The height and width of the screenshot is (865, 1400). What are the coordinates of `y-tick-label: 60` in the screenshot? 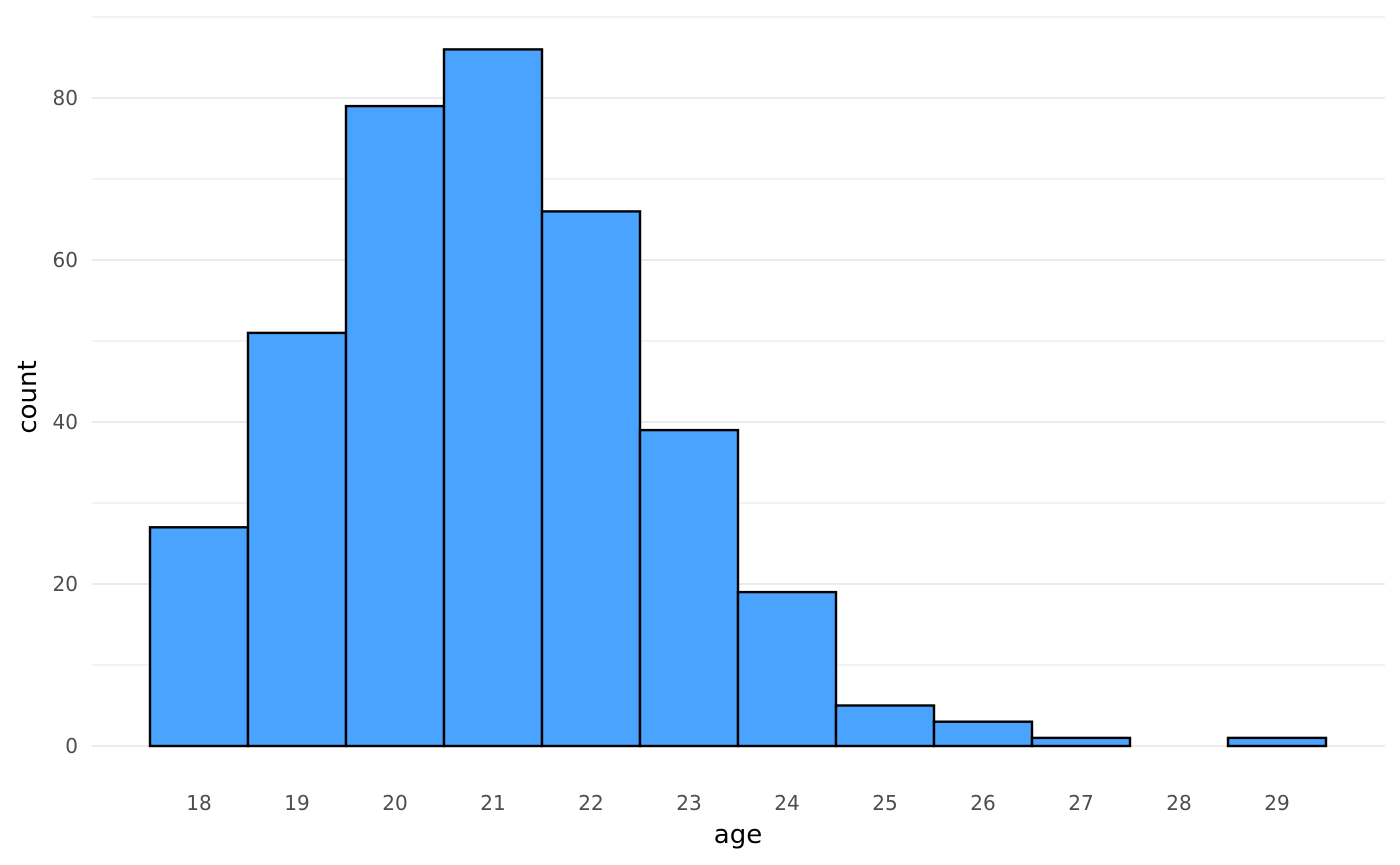 It's located at (65, 260).